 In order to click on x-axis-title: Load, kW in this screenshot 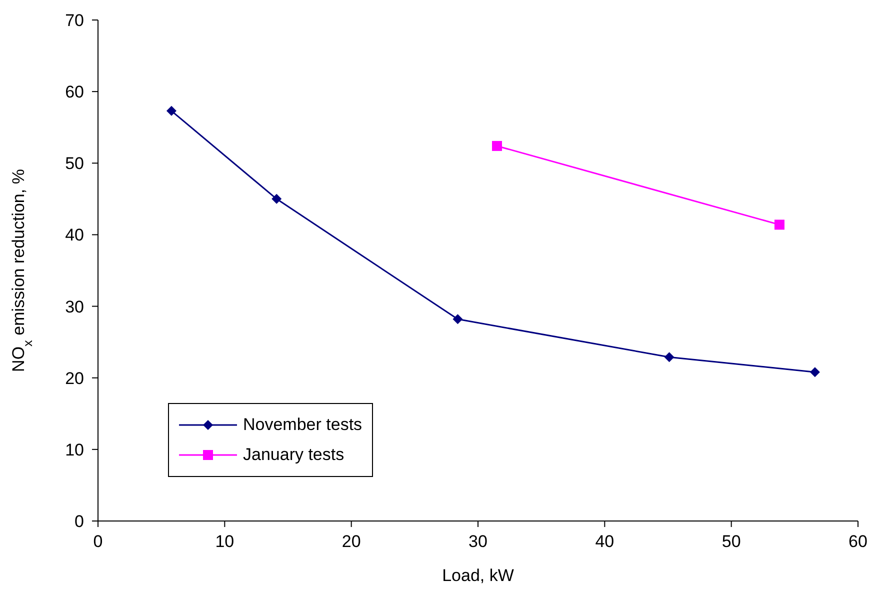, I will do `click(478, 575)`.